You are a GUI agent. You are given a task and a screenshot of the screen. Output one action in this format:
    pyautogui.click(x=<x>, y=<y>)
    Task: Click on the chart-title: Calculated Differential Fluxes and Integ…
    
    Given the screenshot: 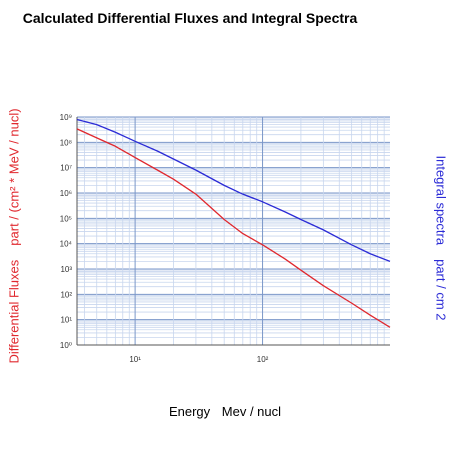 What is the action you would take?
    pyautogui.click(x=190, y=18)
    